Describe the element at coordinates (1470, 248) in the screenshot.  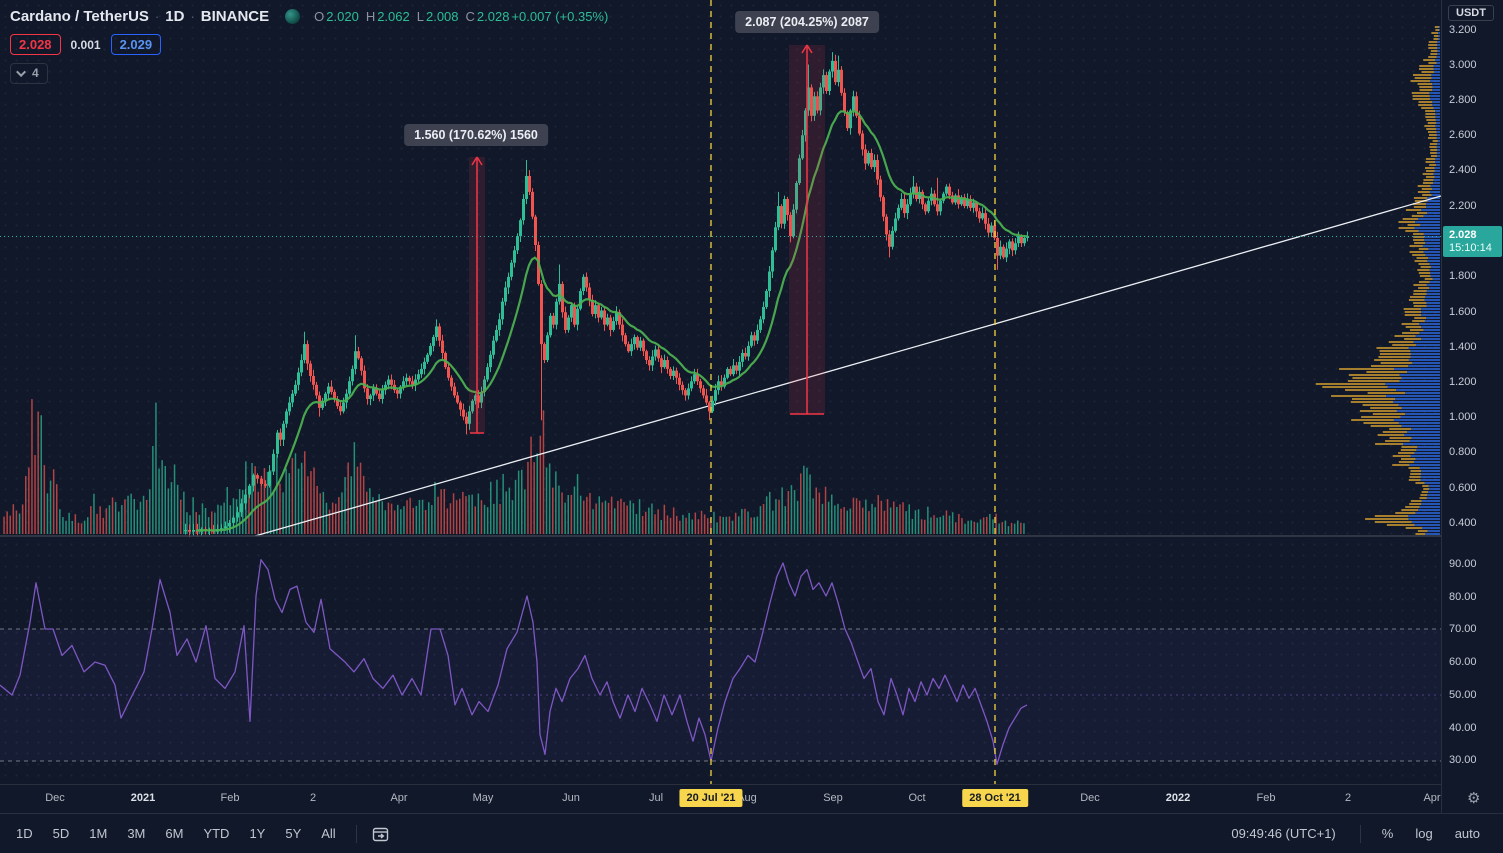
I see `bar-countdown: 15:10:14` at that location.